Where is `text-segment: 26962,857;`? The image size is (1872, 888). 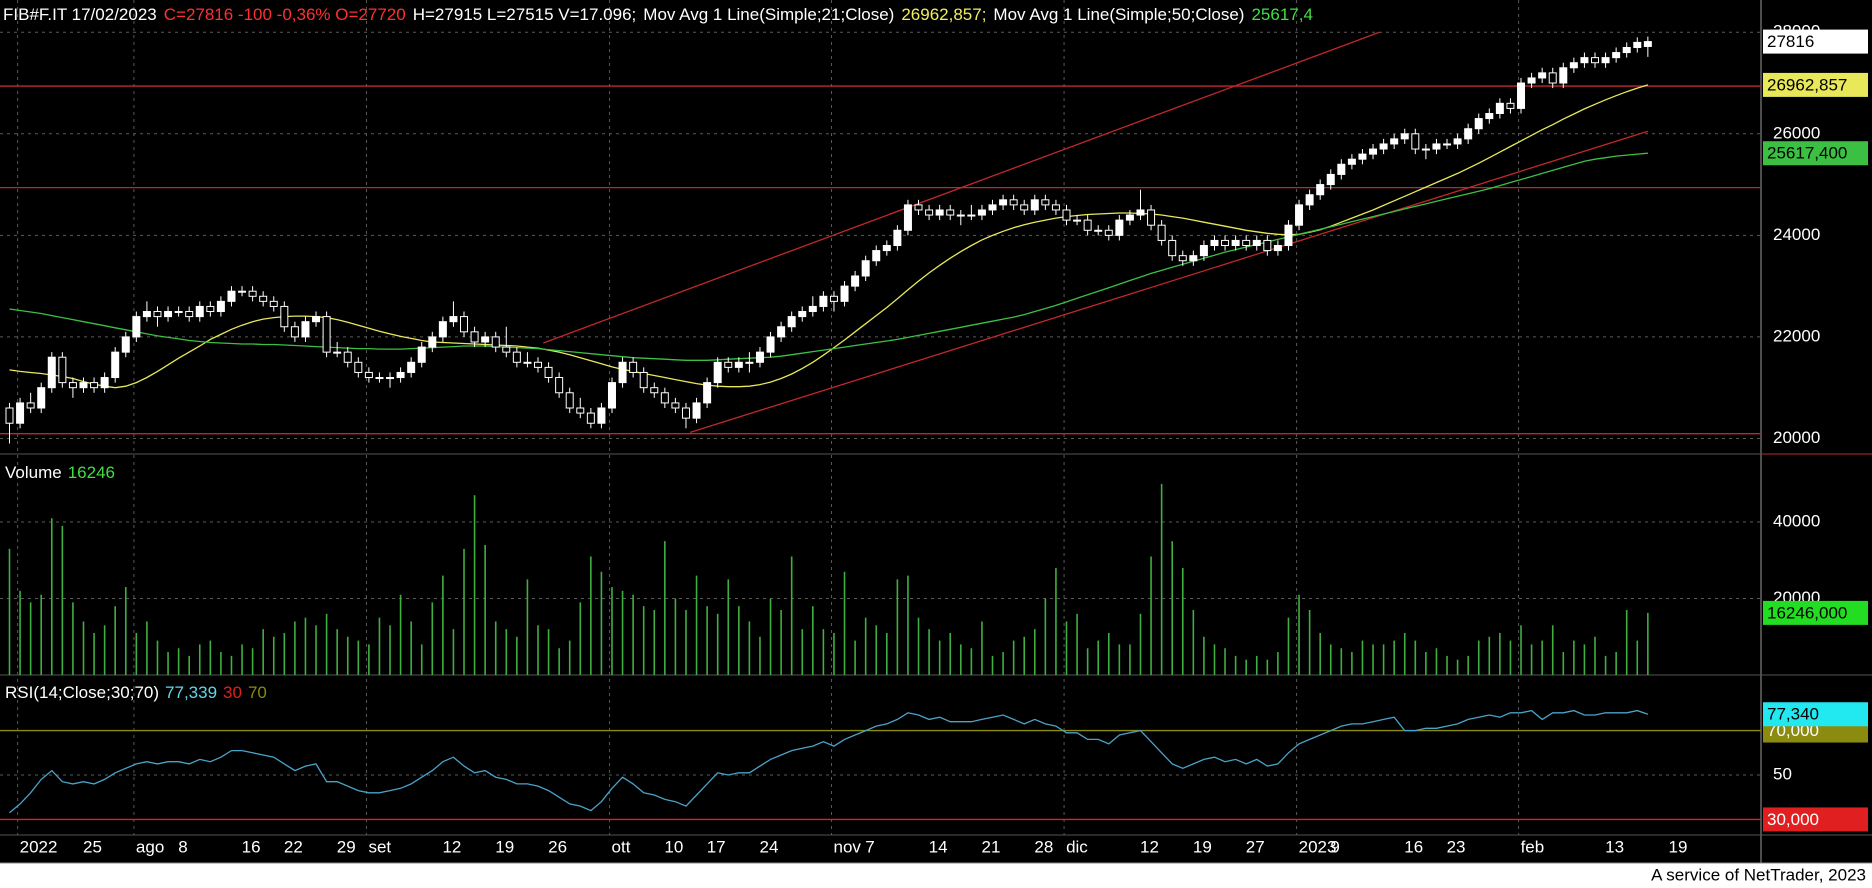 text-segment: 26962,857; is located at coordinates (943, 14).